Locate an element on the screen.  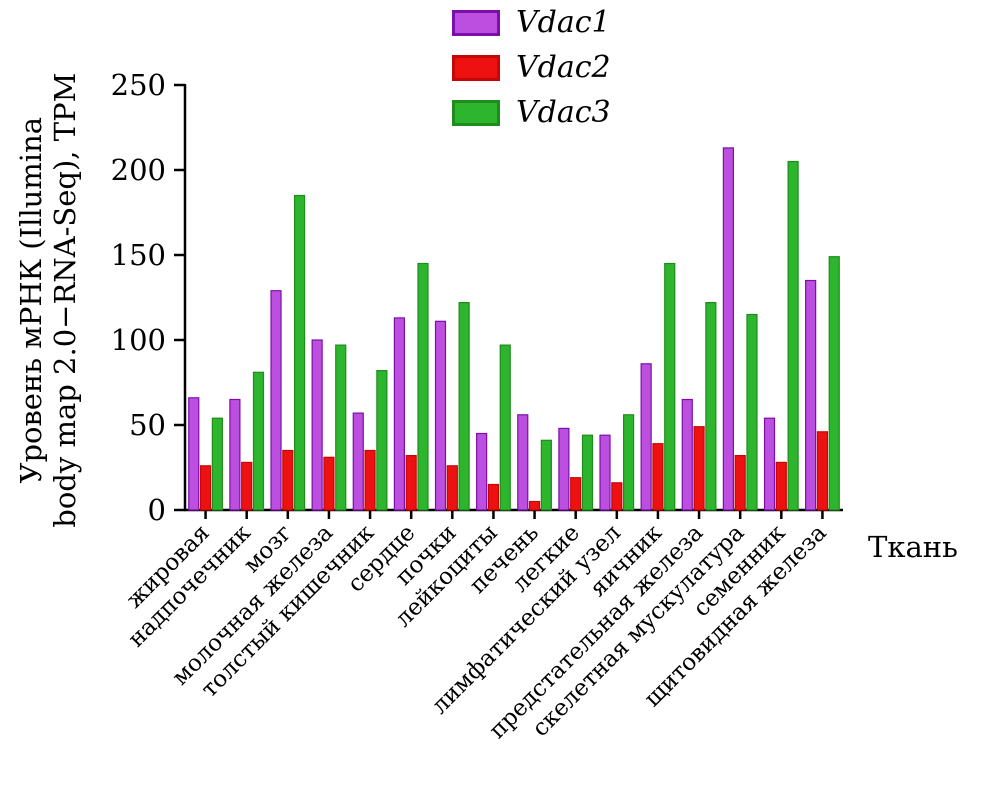
legend-swatch-vdac3 is located at coordinates (476, 113).